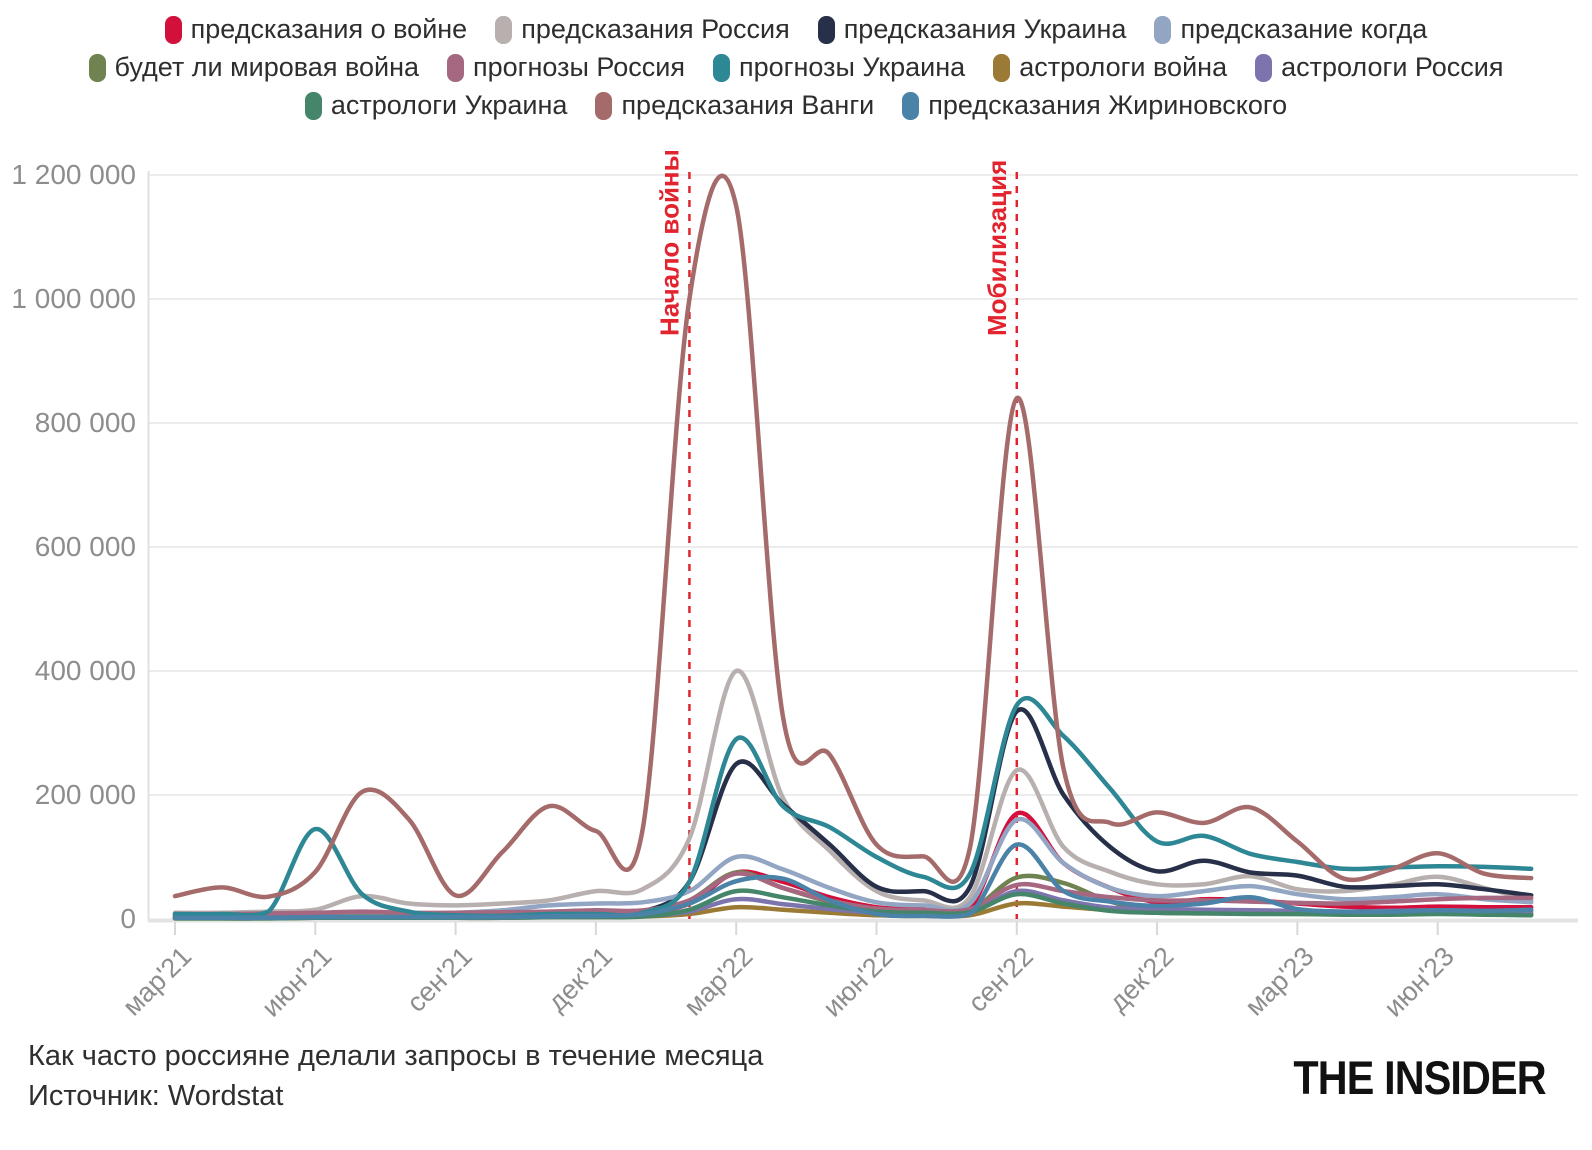 This screenshot has height=1150, width=1592. I want to click on legend-item-1: предсказания Россия, so click(642, 29).